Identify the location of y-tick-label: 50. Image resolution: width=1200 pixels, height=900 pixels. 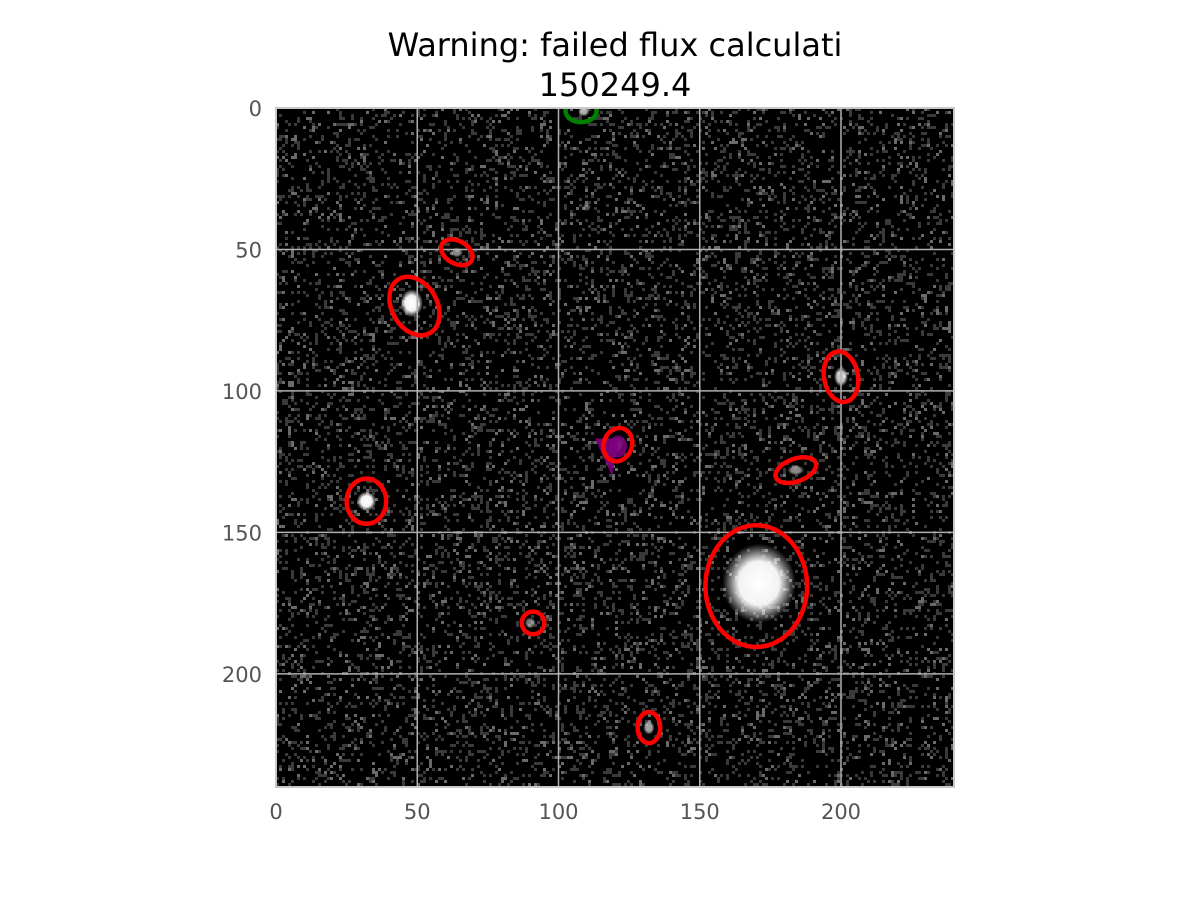
(248, 250).